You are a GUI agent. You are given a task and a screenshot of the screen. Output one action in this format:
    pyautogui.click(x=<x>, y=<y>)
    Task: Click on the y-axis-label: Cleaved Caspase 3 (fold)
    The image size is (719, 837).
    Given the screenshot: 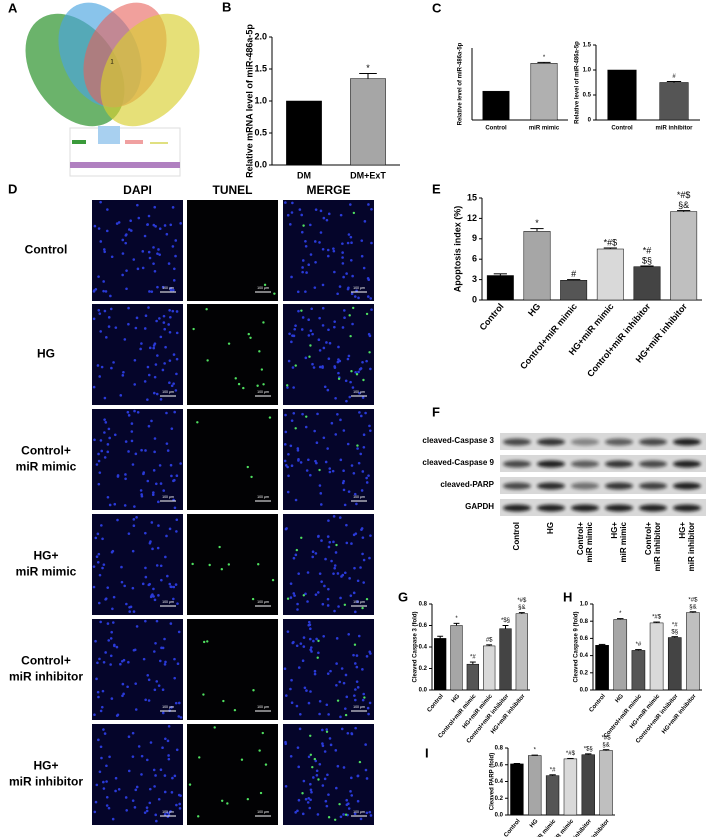 What is the action you would take?
    pyautogui.click(x=416, y=646)
    